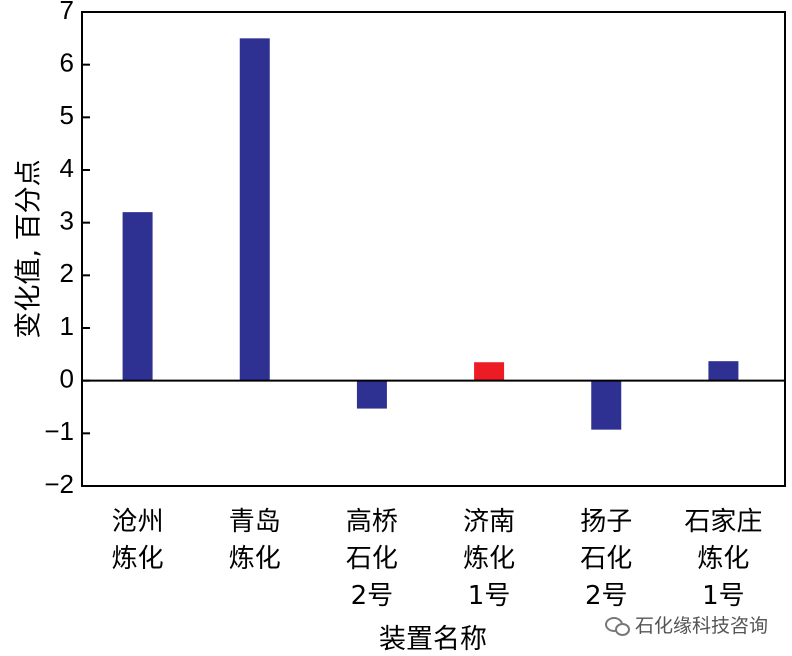 The height and width of the screenshot is (656, 792). What do you see at coordinates (617, 625) in the screenshot?
I see `wechat-icon` at bounding box center [617, 625].